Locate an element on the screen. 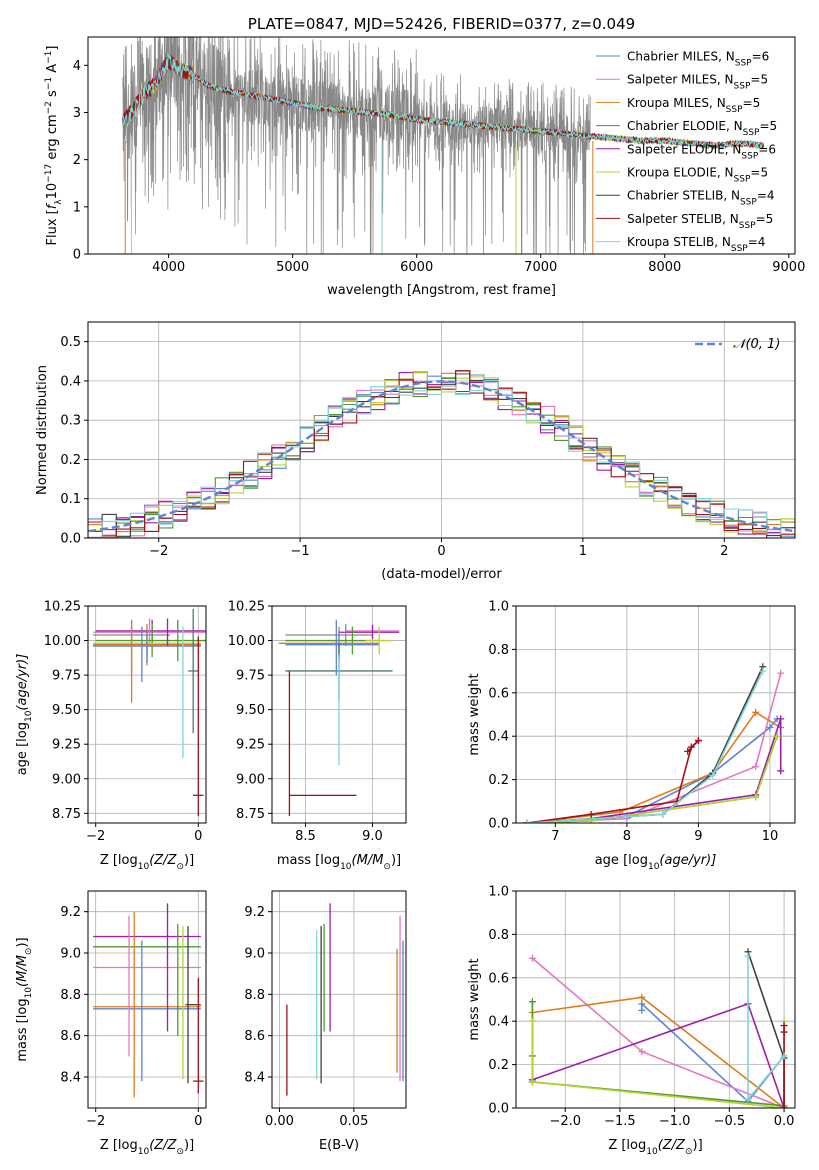 The height and width of the screenshot is (1170, 819). x-tick-label: 9 is located at coordinates (698, 836).